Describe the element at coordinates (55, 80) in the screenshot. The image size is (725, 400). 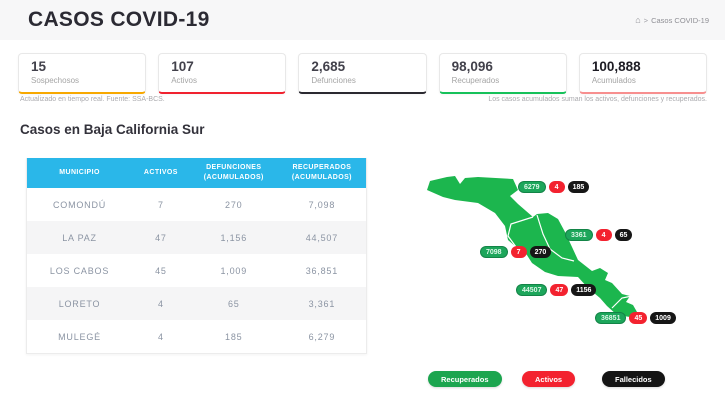
I see `stat-label: Sospechosos` at that location.